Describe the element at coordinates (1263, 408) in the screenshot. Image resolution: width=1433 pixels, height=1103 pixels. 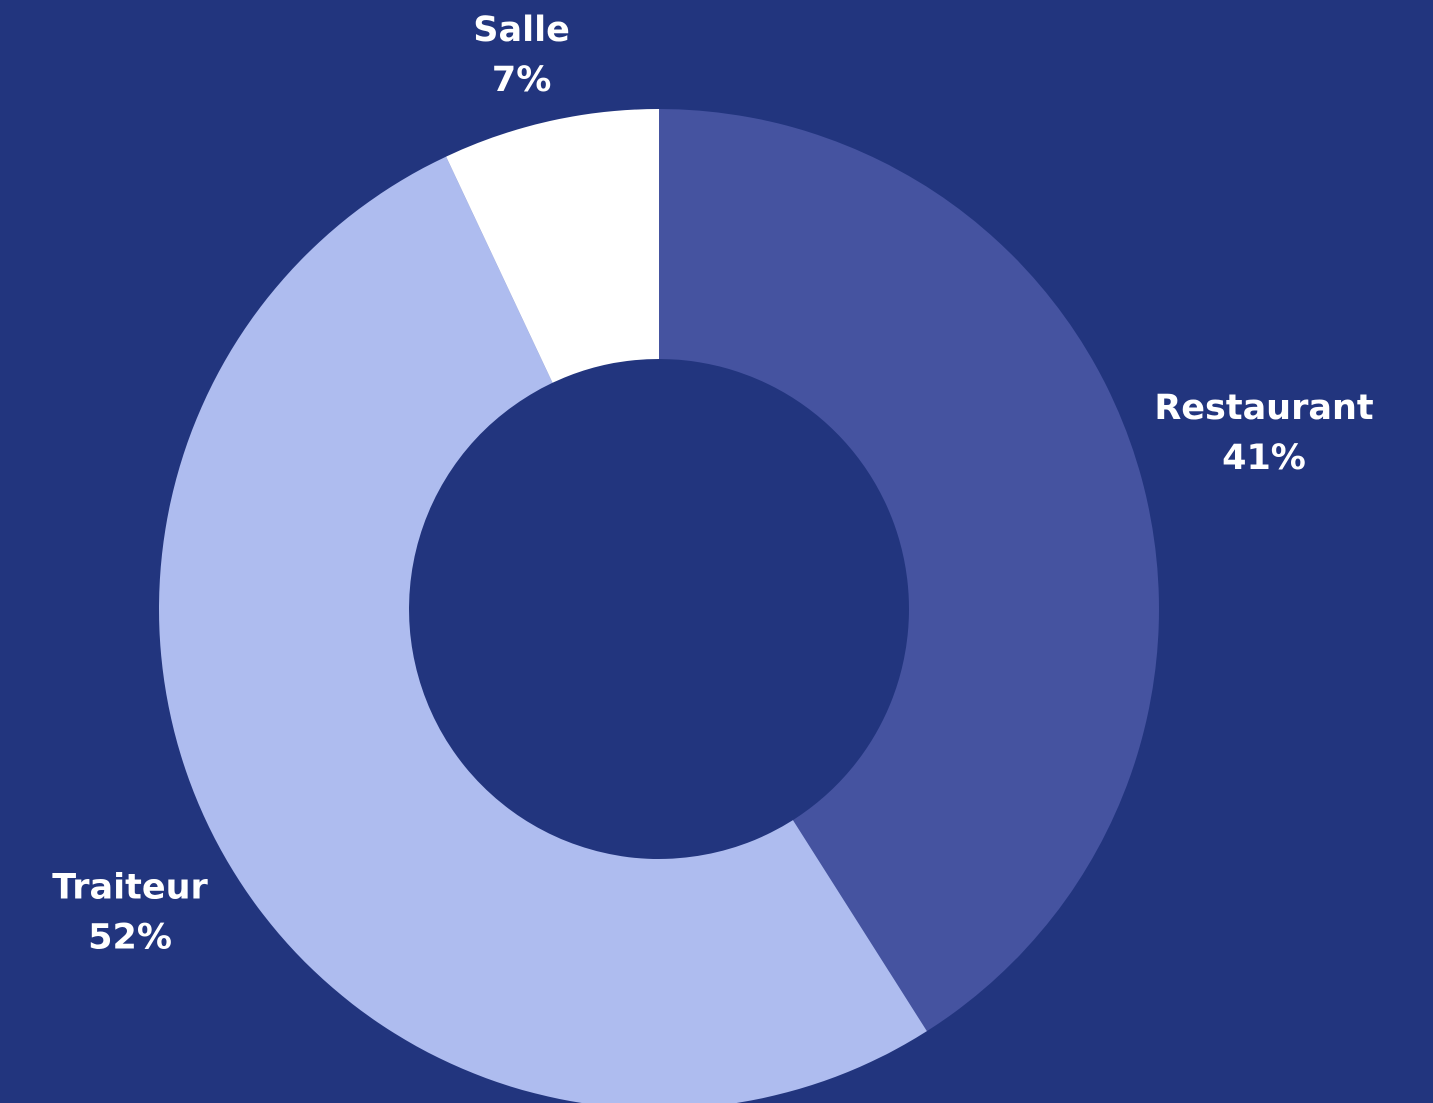
I see `slice-label: Restaurant` at that location.